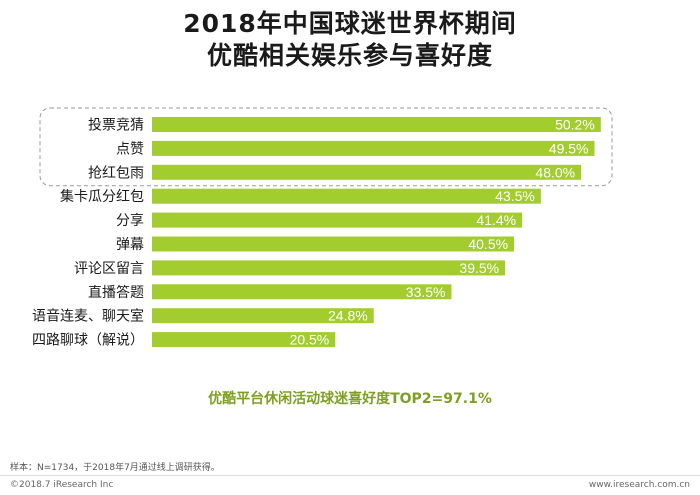 This screenshot has width=700, height=495. What do you see at coordinates (116, 292) in the screenshot?
I see `category-label: 直播答题` at bounding box center [116, 292].